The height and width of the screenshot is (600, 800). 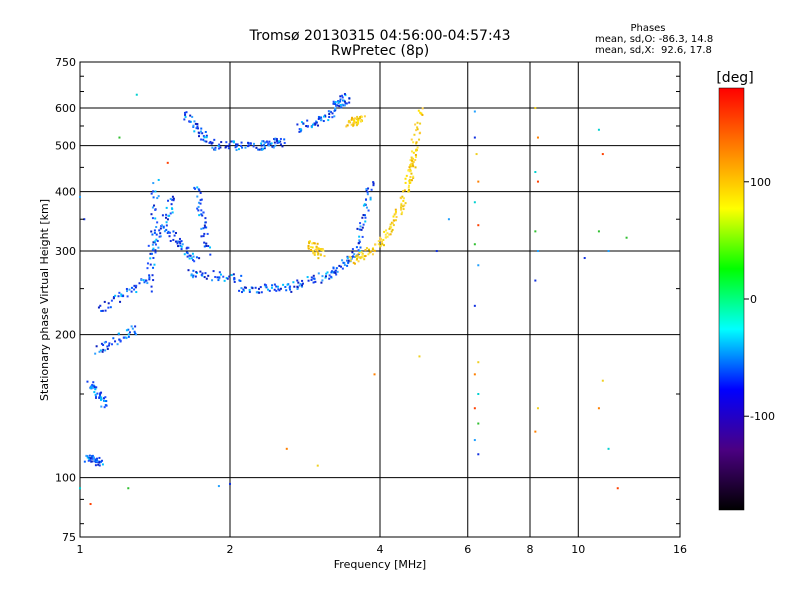 What do you see at coordinates (69, 537) in the screenshot?
I see `y-tick-label: 75` at bounding box center [69, 537].